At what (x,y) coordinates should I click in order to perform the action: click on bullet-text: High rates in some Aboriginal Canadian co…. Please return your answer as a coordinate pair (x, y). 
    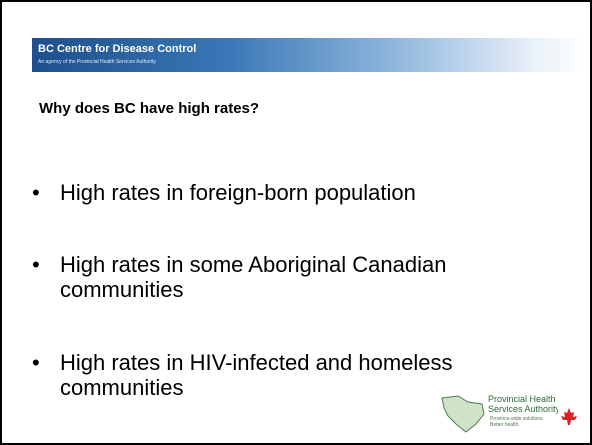
    Looking at the image, I should click on (253, 277).